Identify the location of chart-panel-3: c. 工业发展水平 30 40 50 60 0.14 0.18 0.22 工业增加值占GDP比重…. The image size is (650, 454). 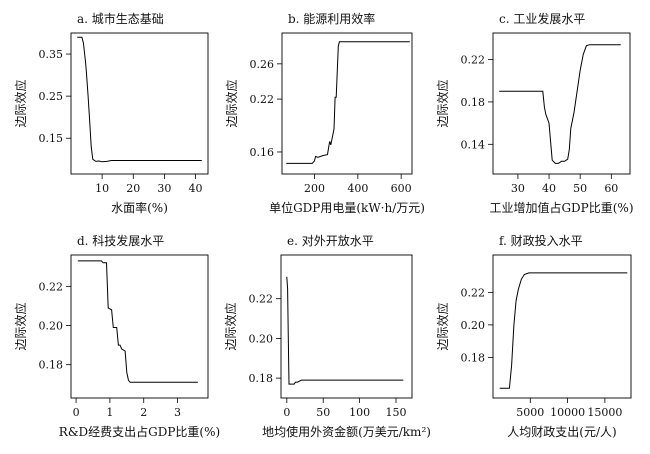
(534, 113).